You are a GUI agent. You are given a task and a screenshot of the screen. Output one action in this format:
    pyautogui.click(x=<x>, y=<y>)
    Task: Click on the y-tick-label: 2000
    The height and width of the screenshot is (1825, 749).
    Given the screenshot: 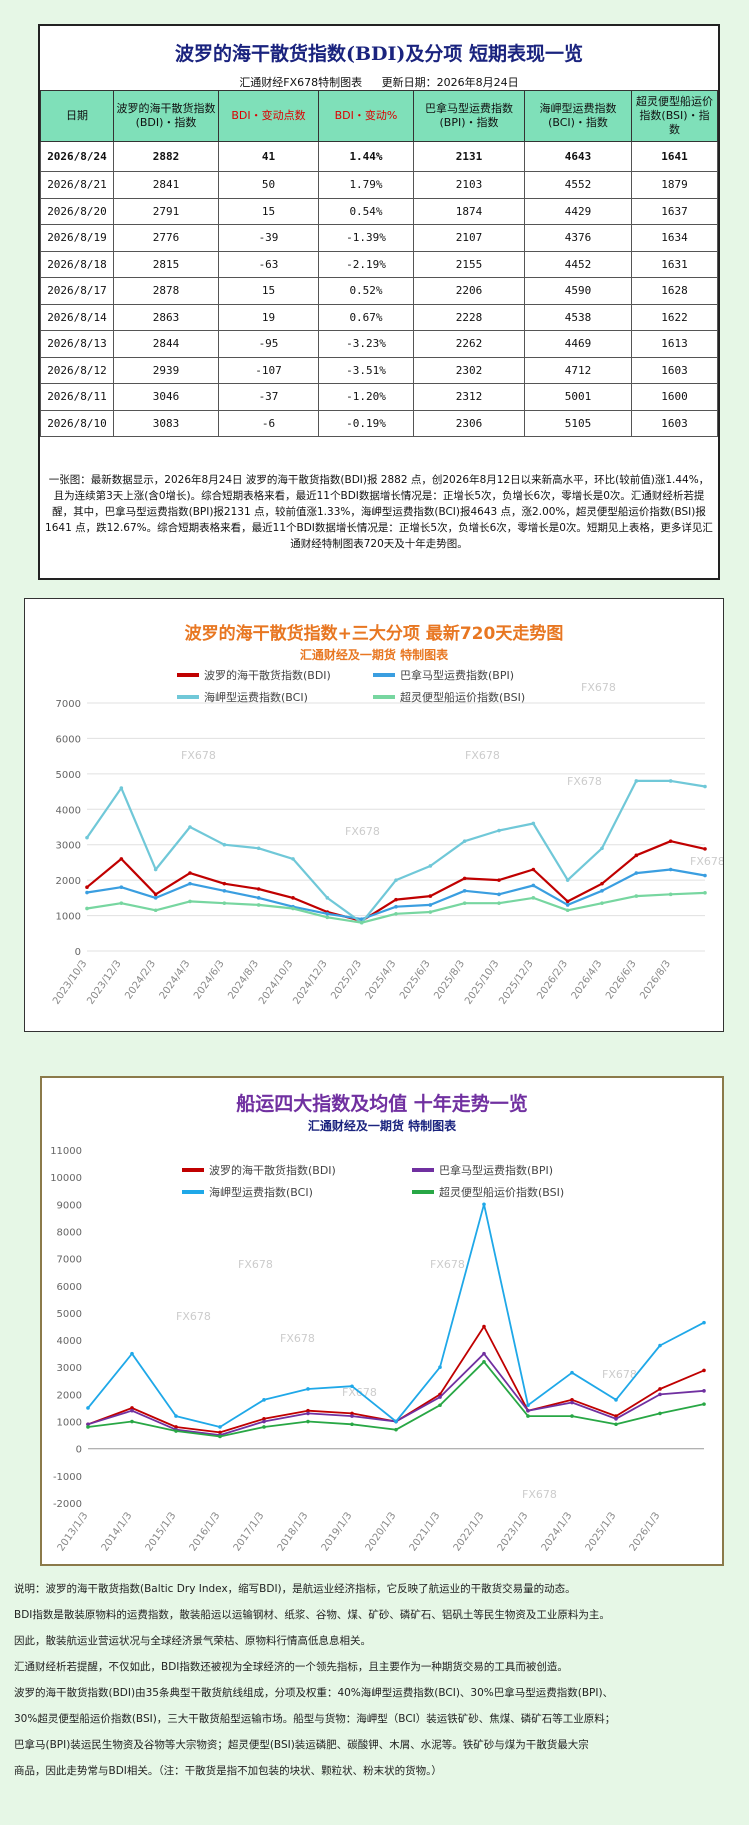 What is the action you would take?
    pyautogui.click(x=69, y=1395)
    